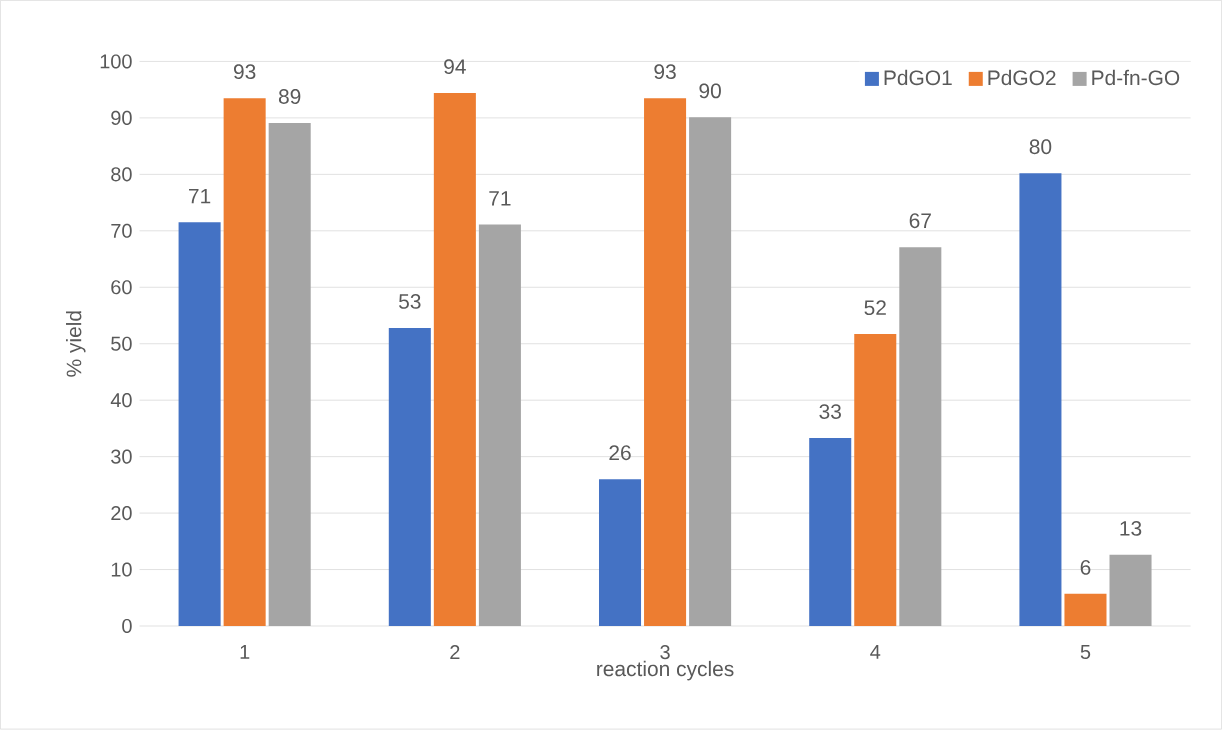 The height and width of the screenshot is (730, 1222). Describe the element at coordinates (455, 652) in the screenshot. I see `x-tick-label: 2` at that location.